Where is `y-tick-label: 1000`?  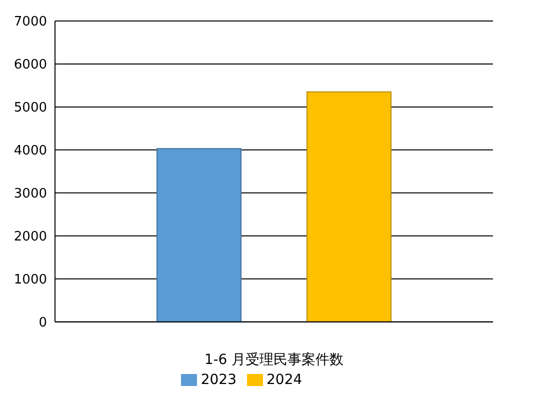
y-tick-label: 1000 is located at coordinates (30, 280).